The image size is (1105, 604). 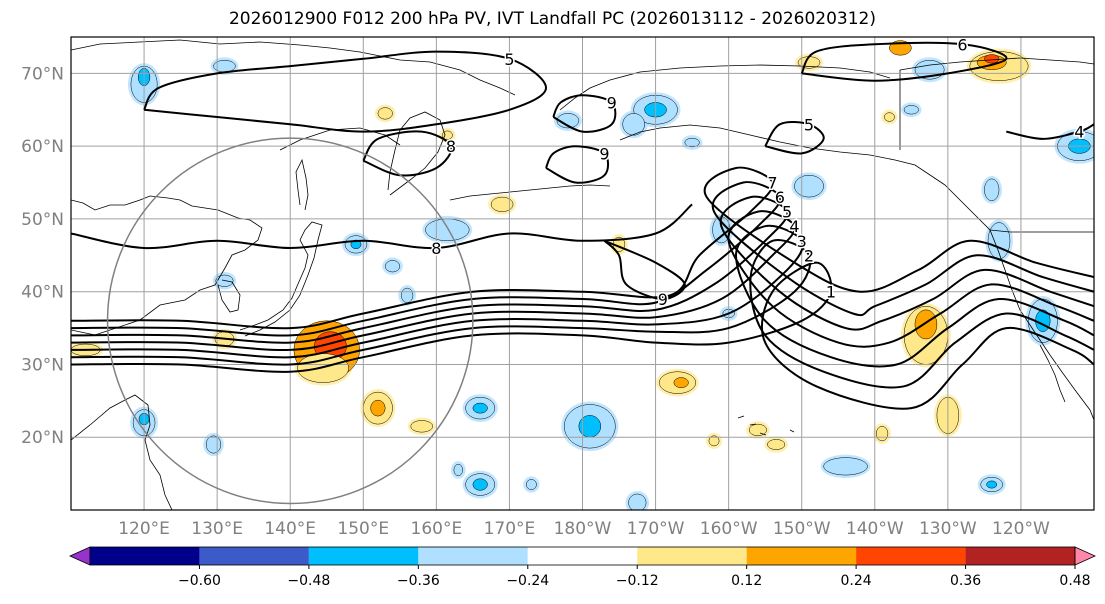 What do you see at coordinates (42, 438) in the screenshot?
I see `latitude-tick-label: 20°N` at bounding box center [42, 438].